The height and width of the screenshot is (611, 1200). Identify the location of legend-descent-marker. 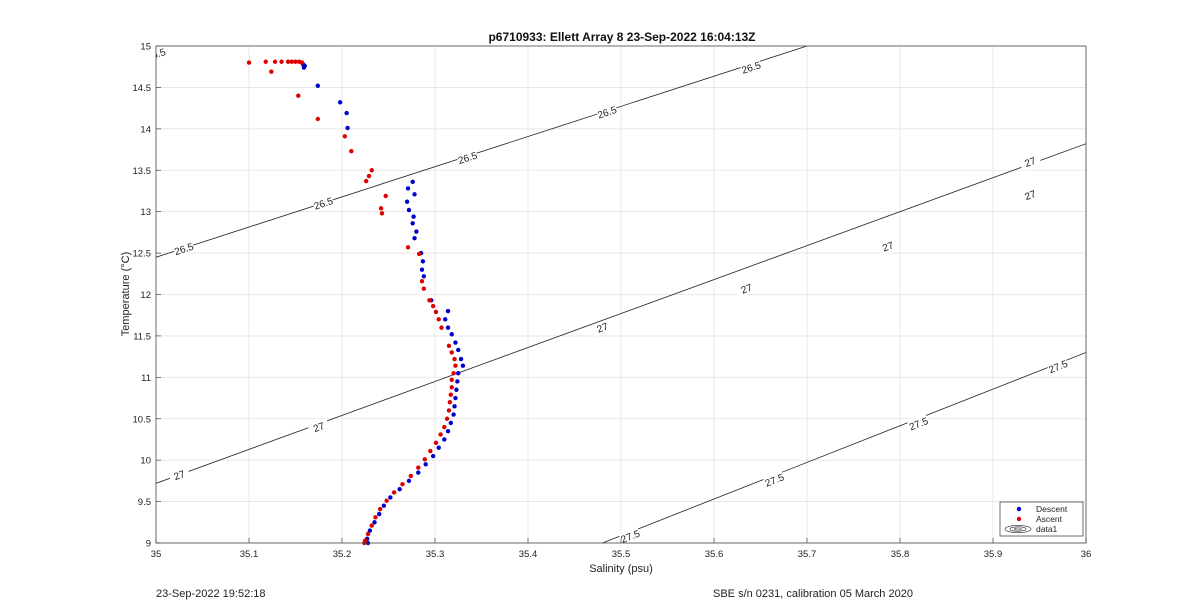
(1019, 509).